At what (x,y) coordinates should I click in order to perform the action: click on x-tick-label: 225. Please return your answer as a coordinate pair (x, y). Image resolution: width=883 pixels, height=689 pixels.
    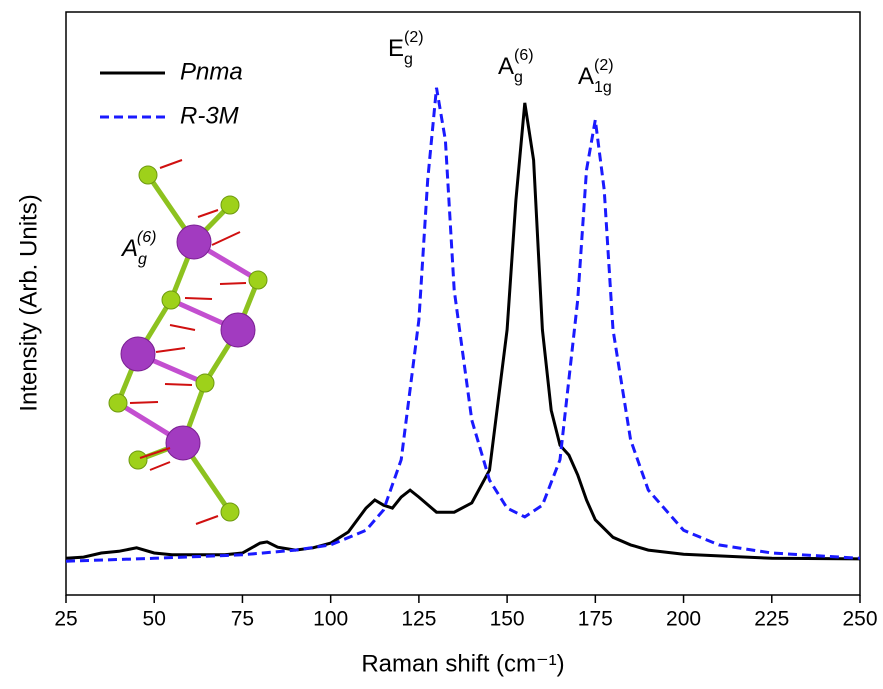
    Looking at the image, I should click on (771, 619).